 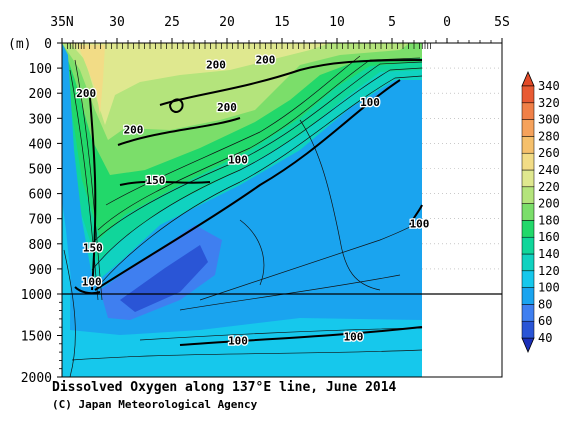 I want to click on x-tick-label: 0, so click(x=447, y=22).